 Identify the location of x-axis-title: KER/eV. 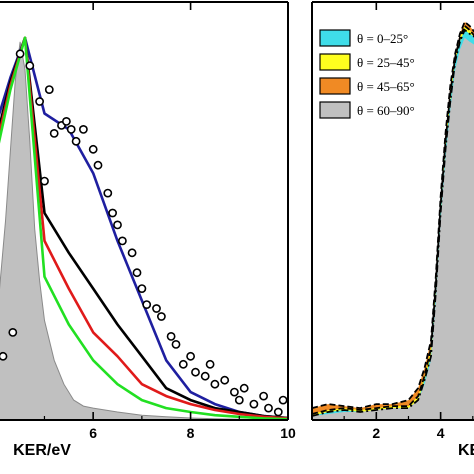
(42, 450).